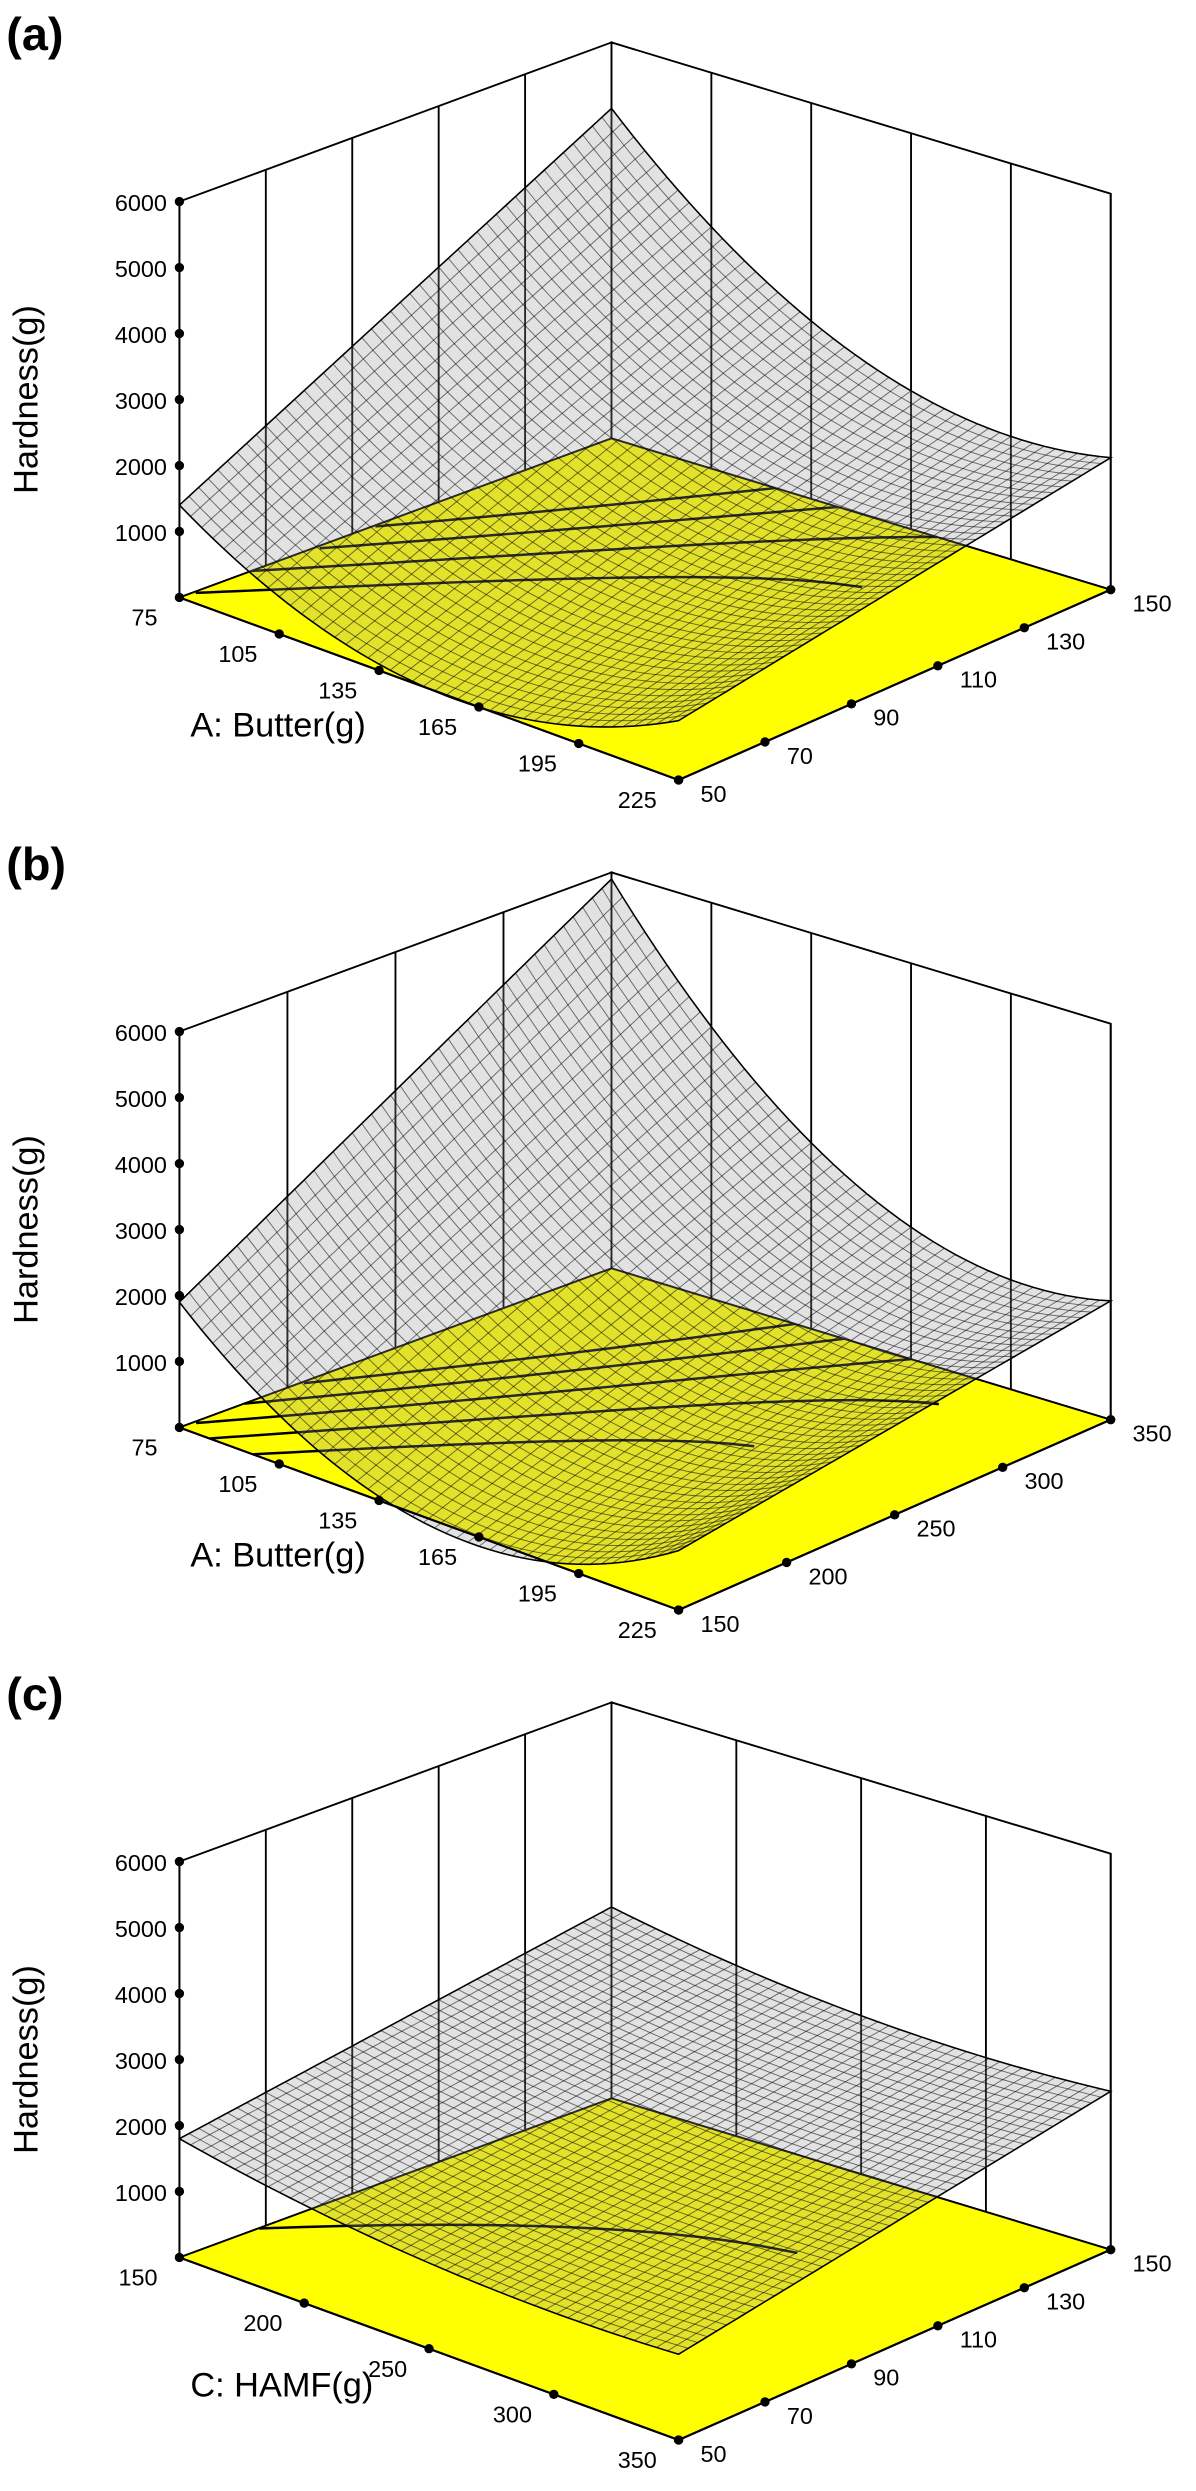 The width and height of the screenshot is (1196, 2491). Describe the element at coordinates (429, 1519) in the screenshot. I see `x-axis-line` at that location.